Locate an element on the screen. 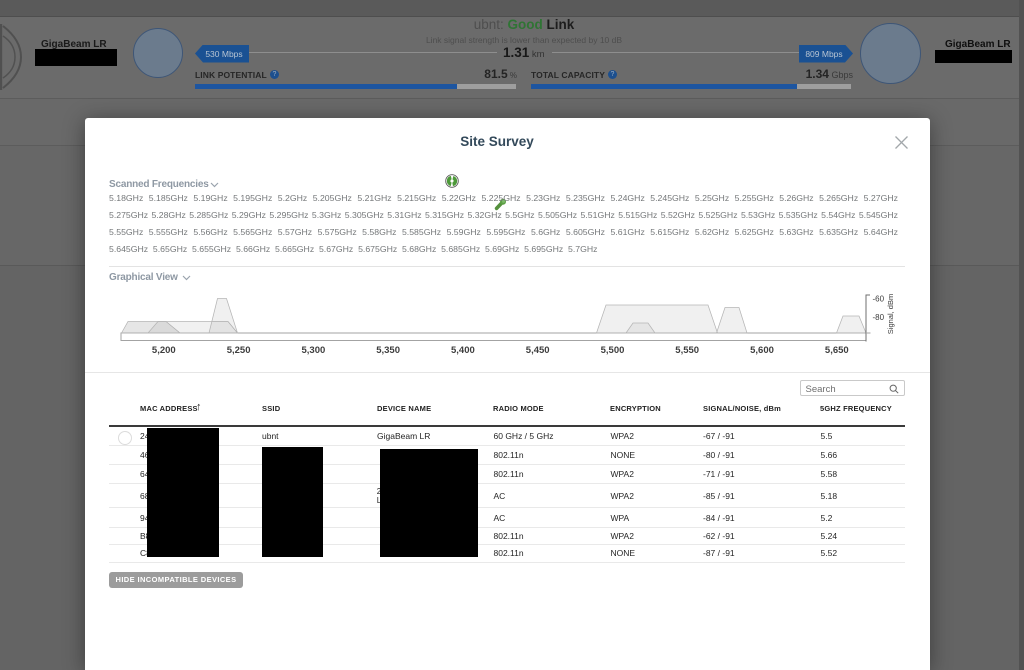 The height and width of the screenshot is (670, 1024). svg-text: Signal, dBm is located at coordinates (890, 314).